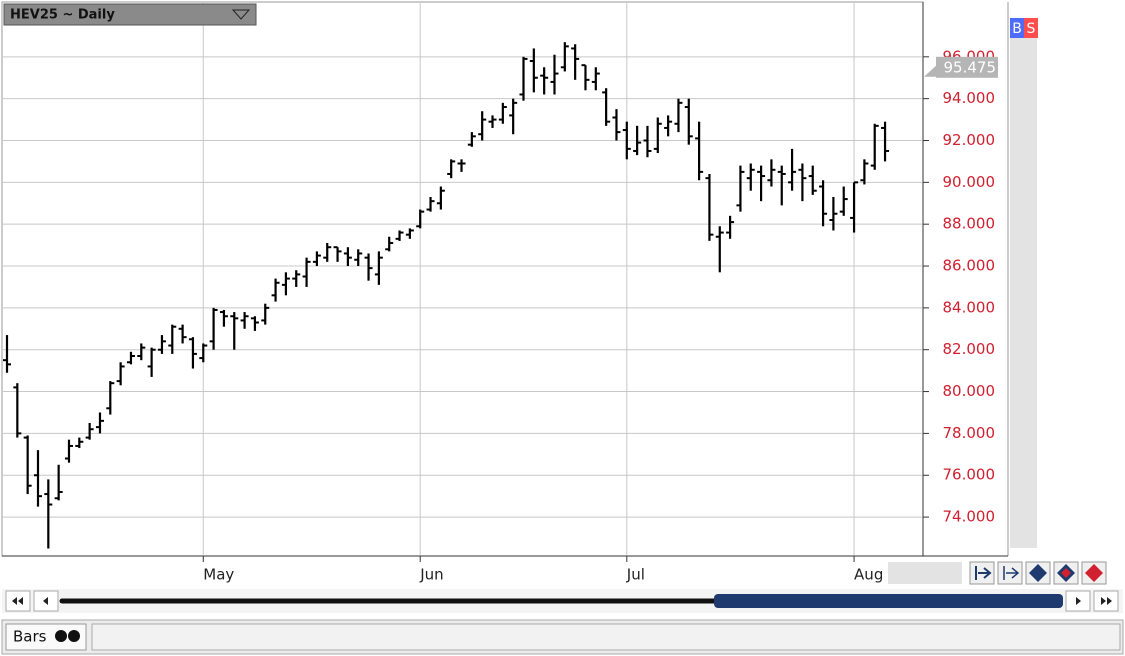 The width and height of the screenshot is (1125, 656). What do you see at coordinates (218, 575) in the screenshot?
I see `x-tick-label: May` at bounding box center [218, 575].